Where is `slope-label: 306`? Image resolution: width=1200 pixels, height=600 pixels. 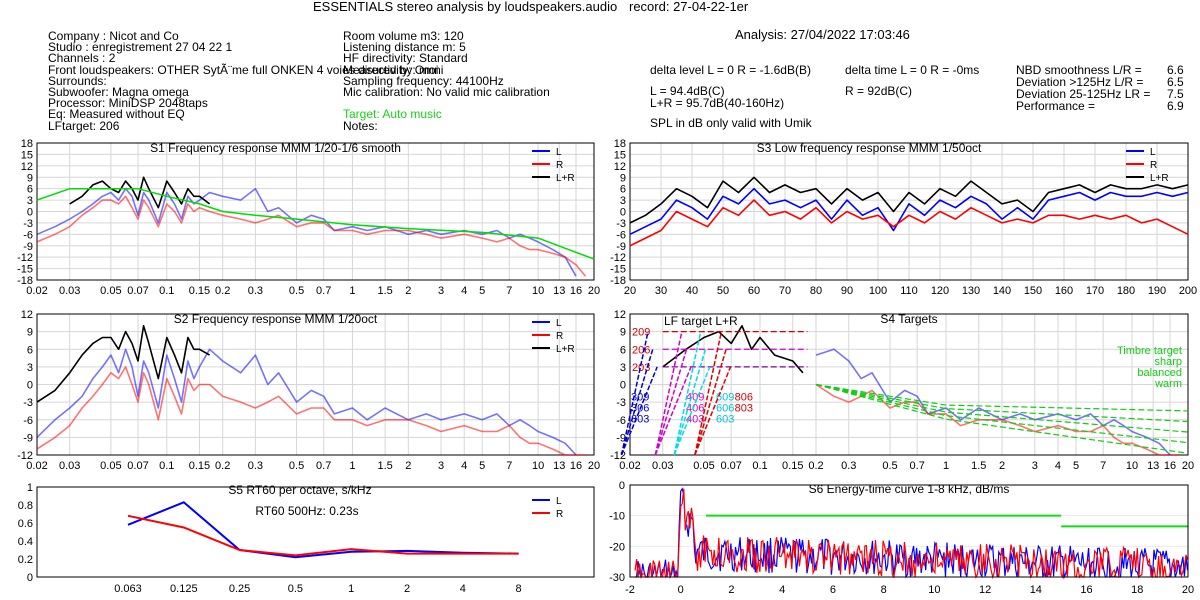 slope-label: 306 is located at coordinates (640, 408).